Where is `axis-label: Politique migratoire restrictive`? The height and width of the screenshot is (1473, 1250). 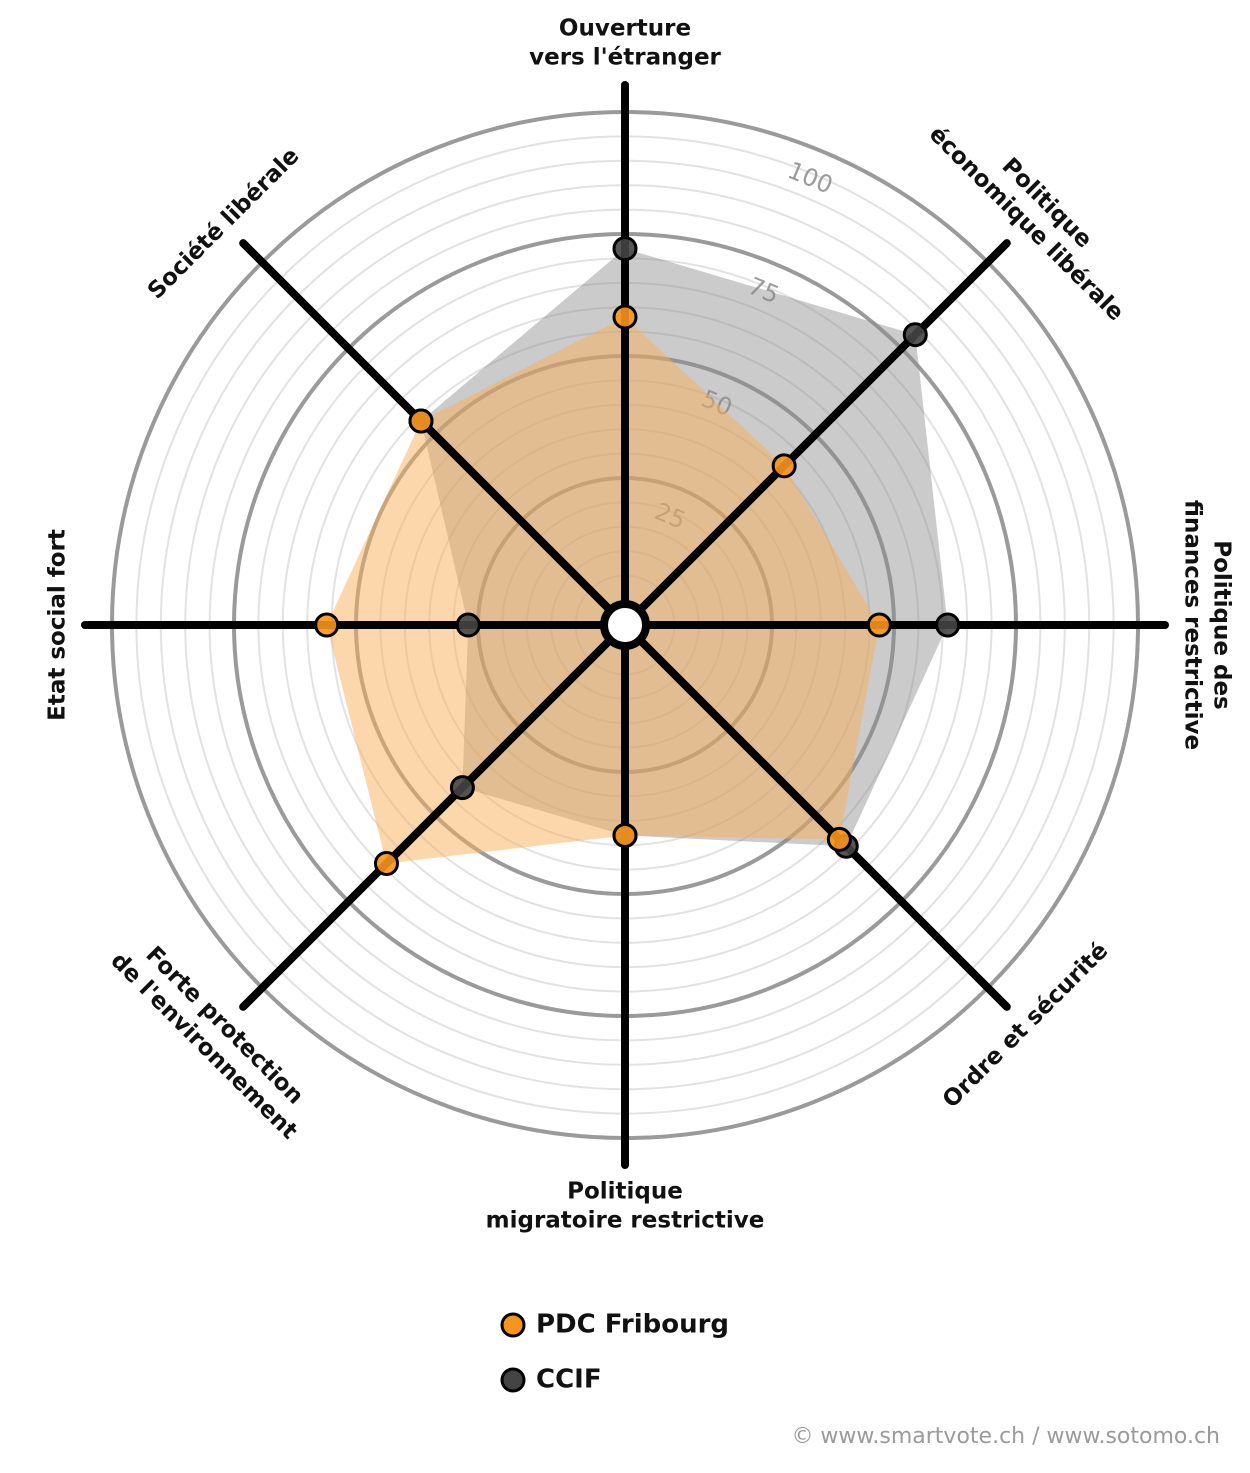 axis-label: Politique migratoire restrictive is located at coordinates (625, 1206).